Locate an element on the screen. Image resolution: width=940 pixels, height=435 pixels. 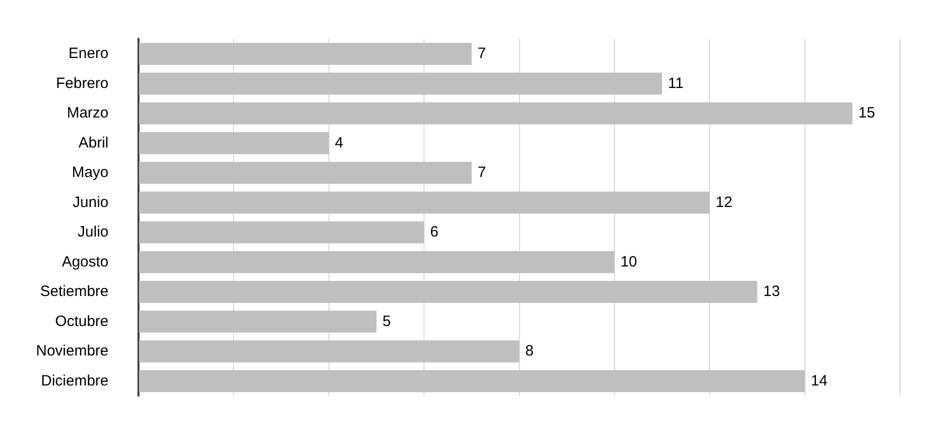
y-tick-label: Diciembre is located at coordinates (75, 381).